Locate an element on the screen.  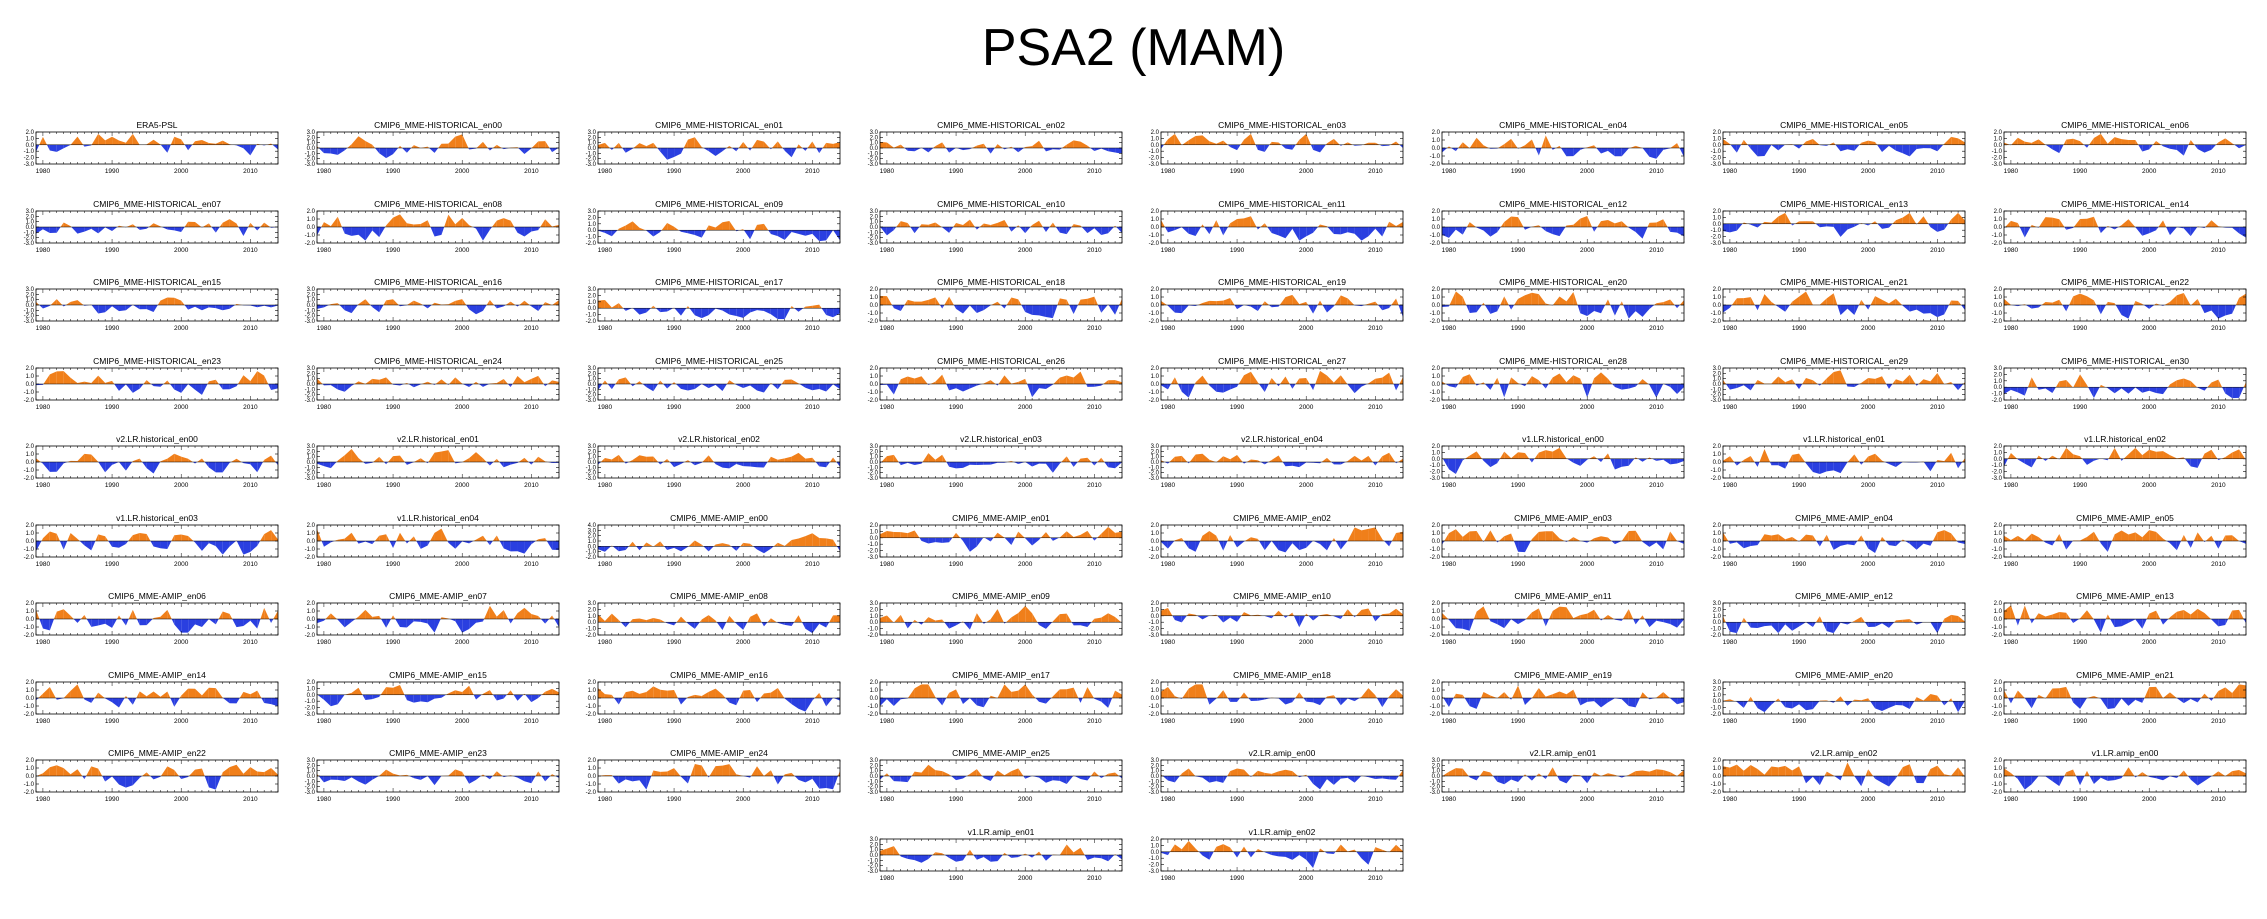
panel-title: CMIP6_MME-HISTORICAL_en20 is located at coordinates (1563, 282).